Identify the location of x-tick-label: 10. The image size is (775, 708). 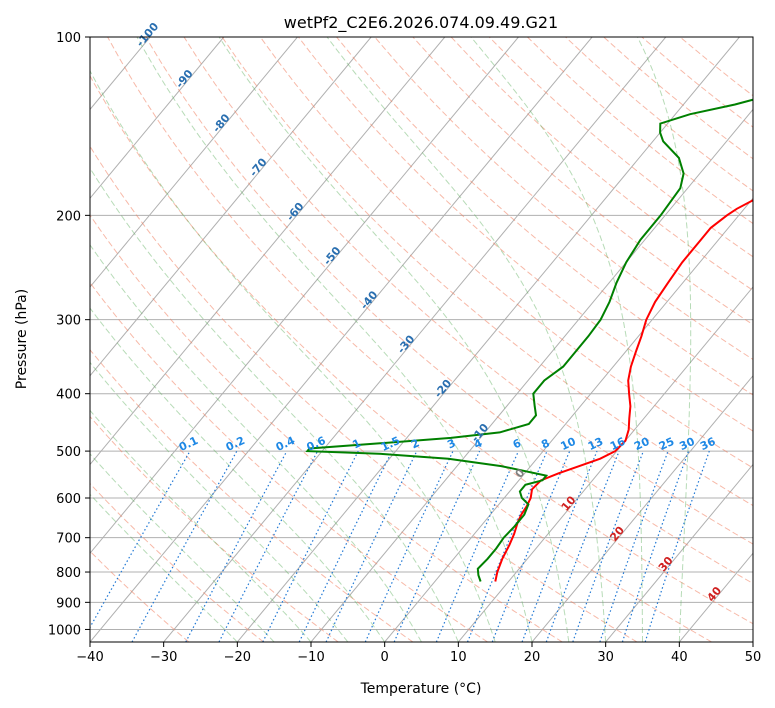
(458, 657).